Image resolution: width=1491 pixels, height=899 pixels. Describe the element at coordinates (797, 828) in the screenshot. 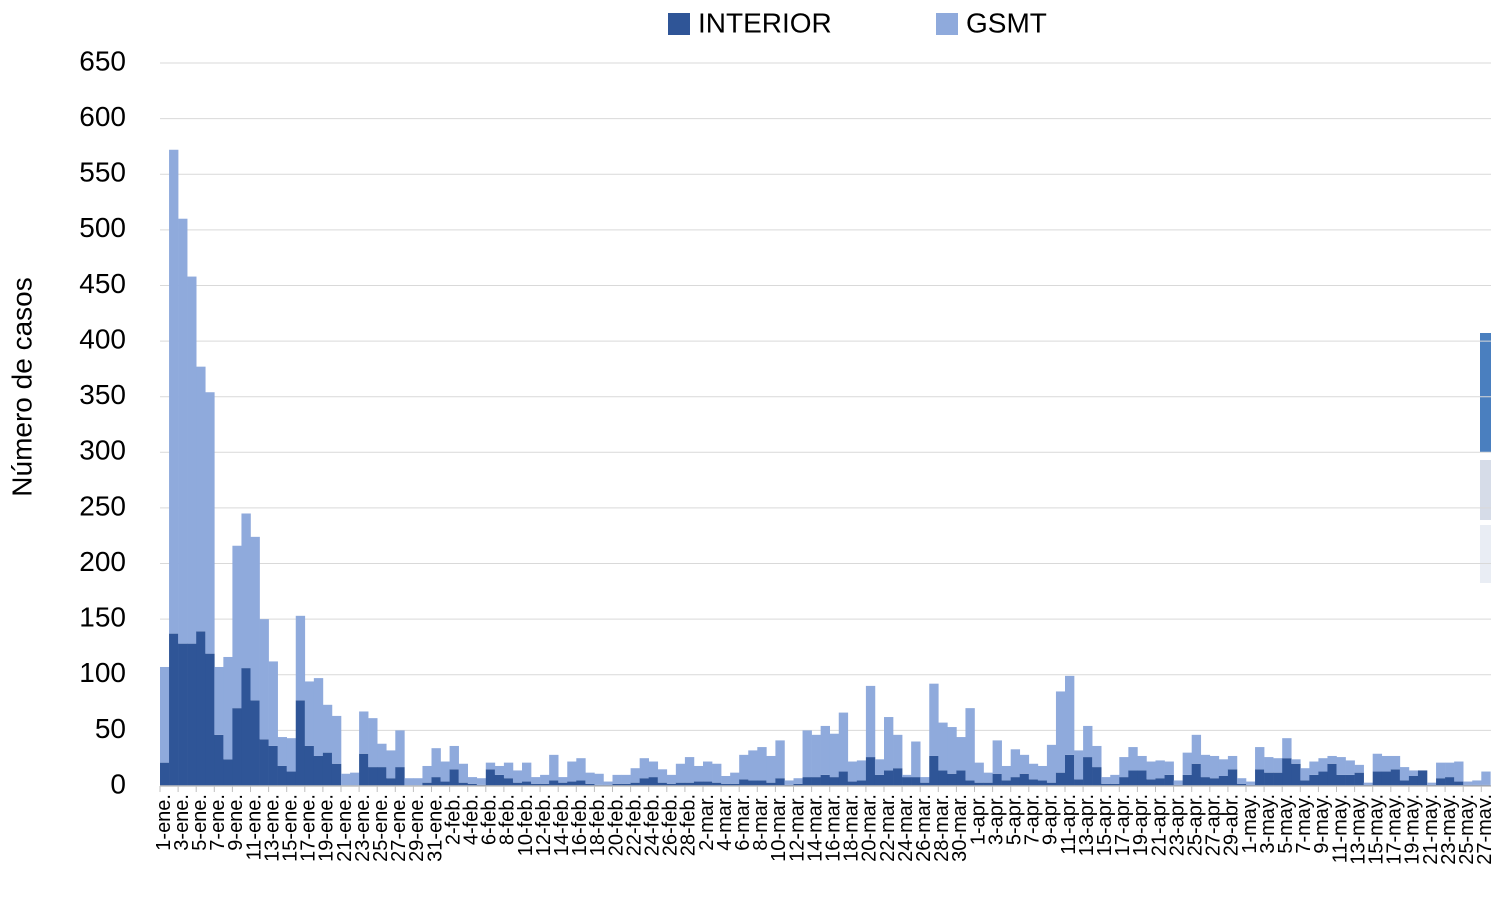

I see `x-tick-label: 12-mar.` at that location.